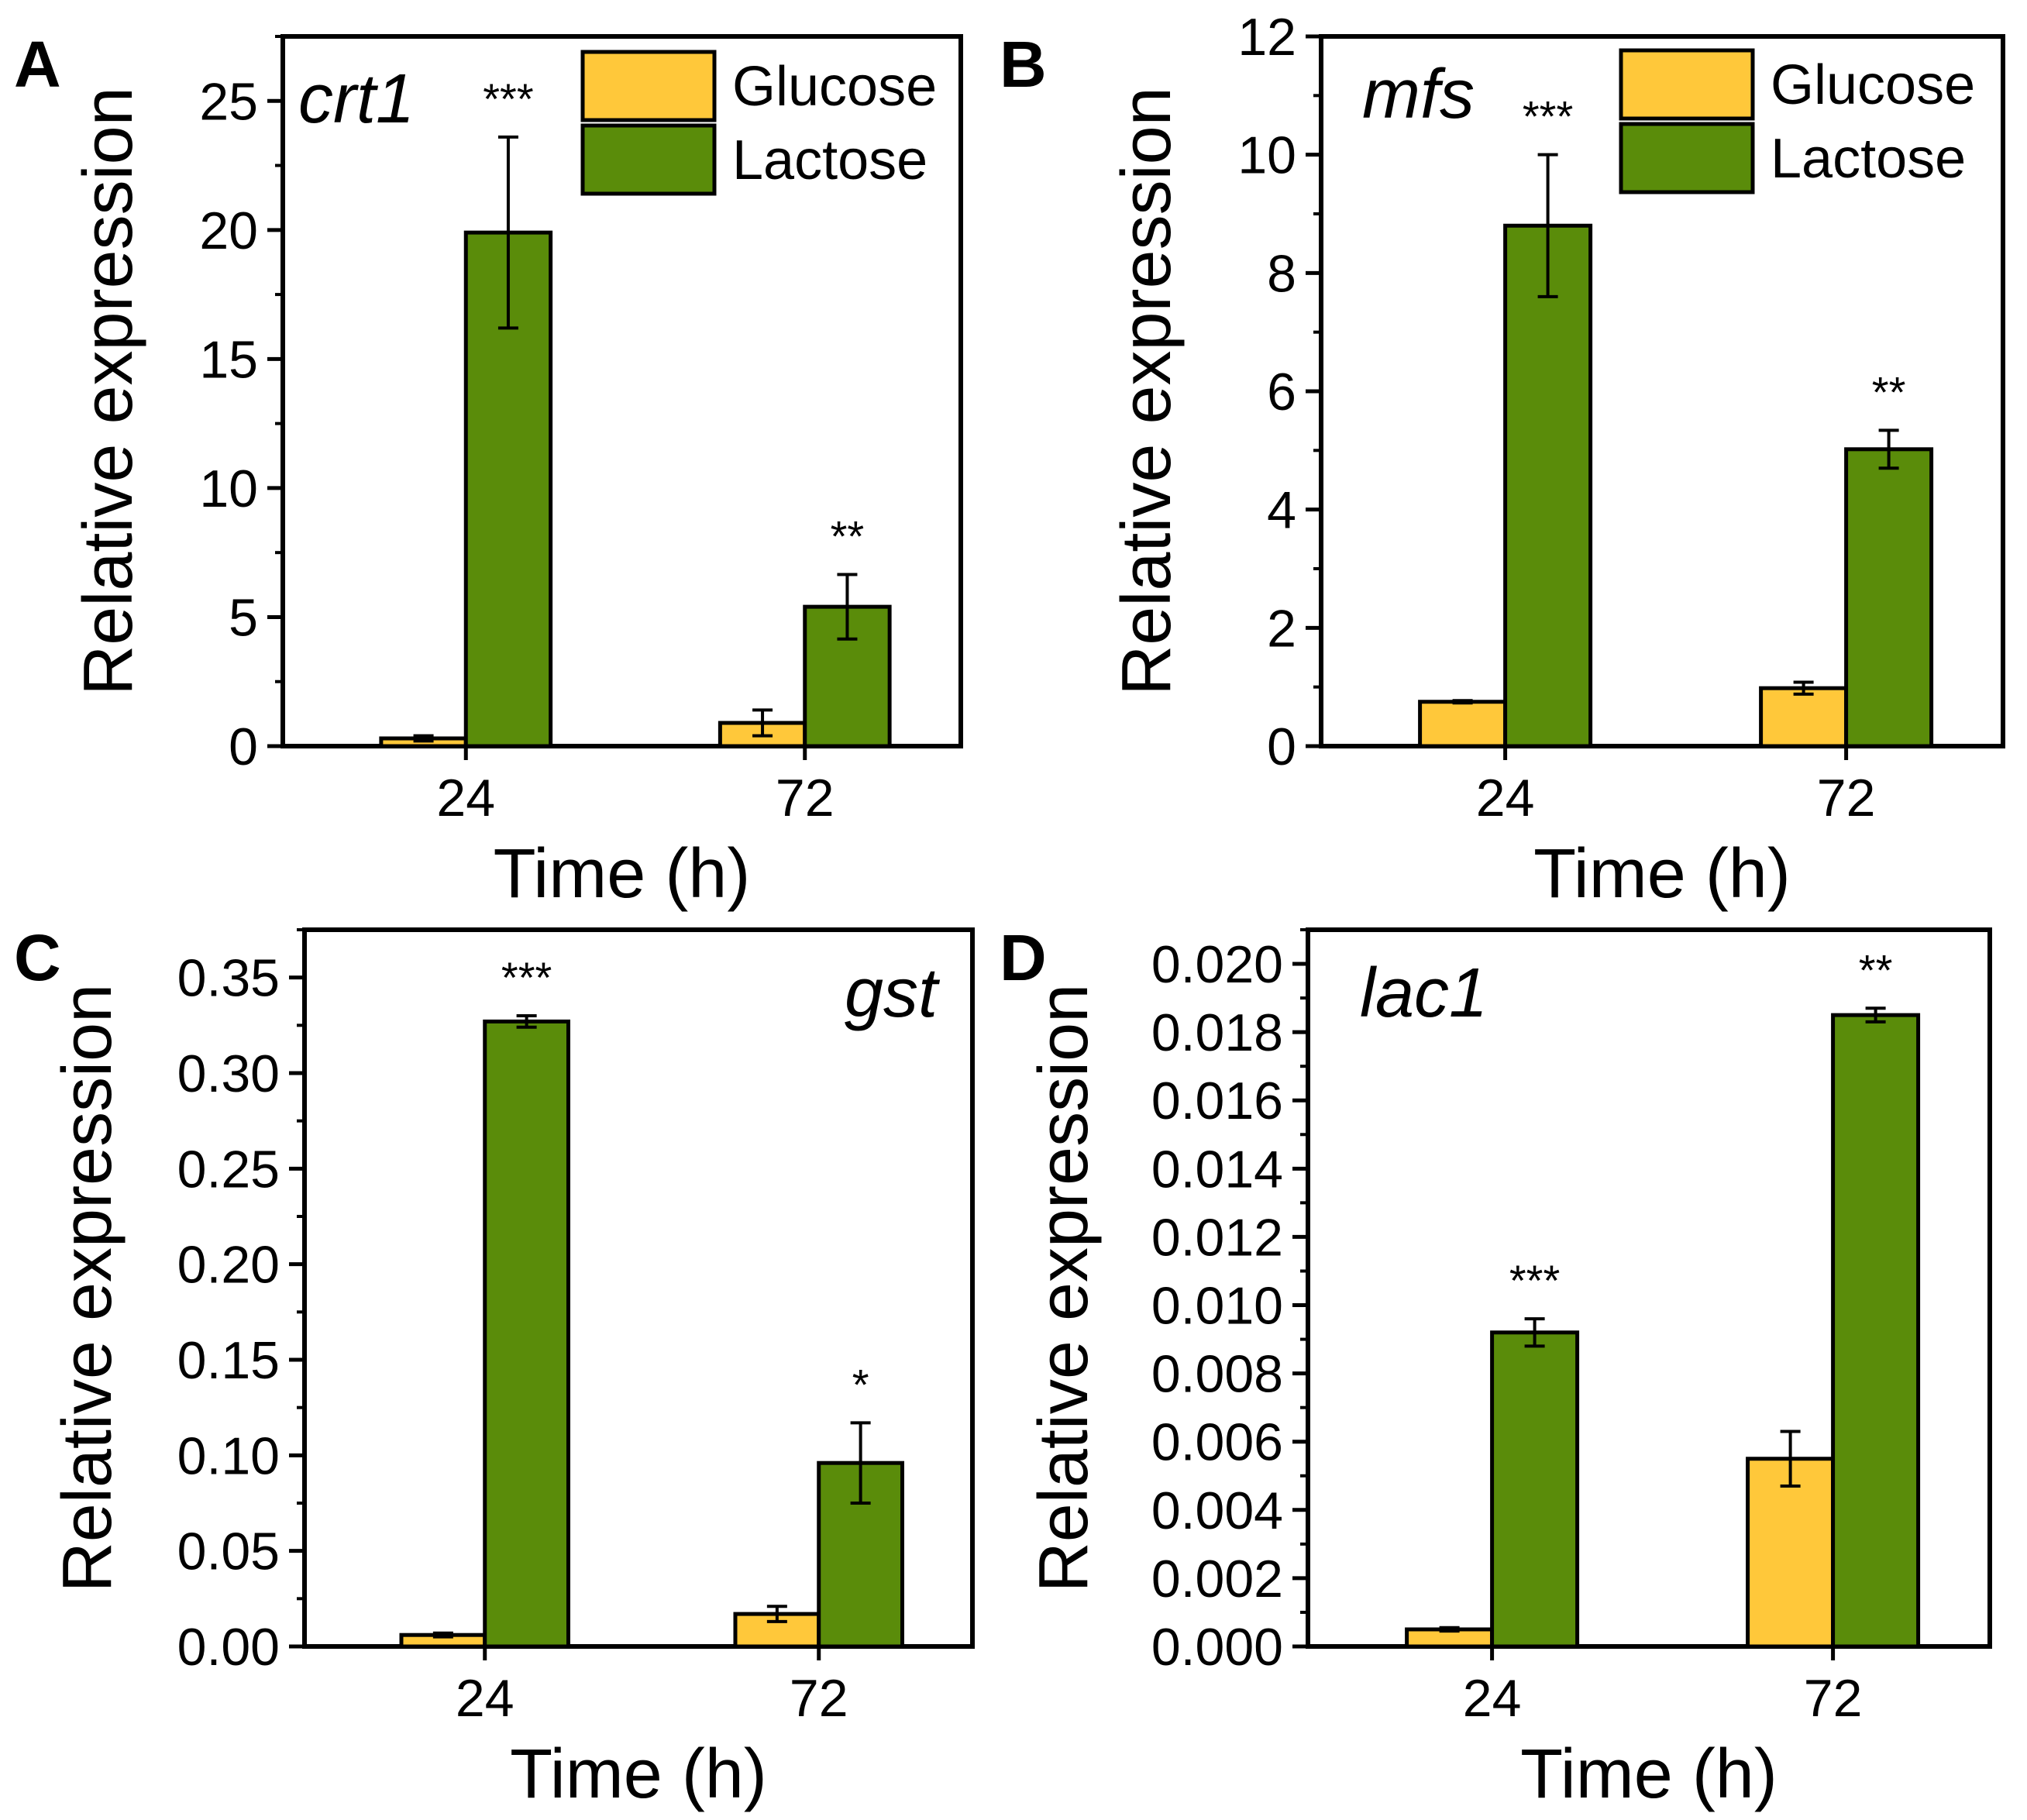  I want to click on gene-label: lac1, so click(1424, 994).